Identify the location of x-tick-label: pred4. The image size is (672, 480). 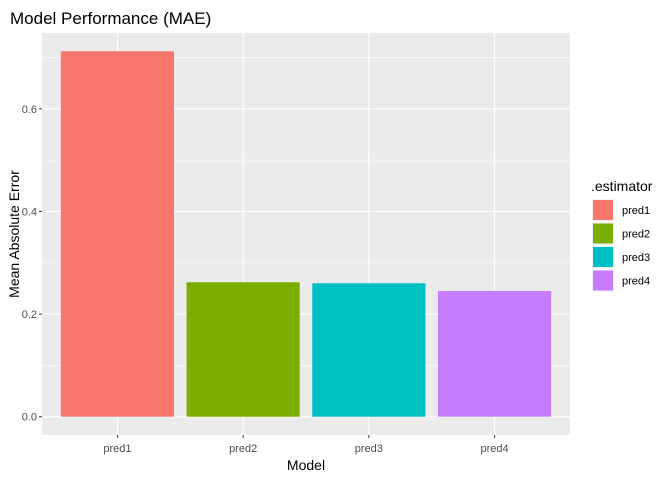
(495, 449).